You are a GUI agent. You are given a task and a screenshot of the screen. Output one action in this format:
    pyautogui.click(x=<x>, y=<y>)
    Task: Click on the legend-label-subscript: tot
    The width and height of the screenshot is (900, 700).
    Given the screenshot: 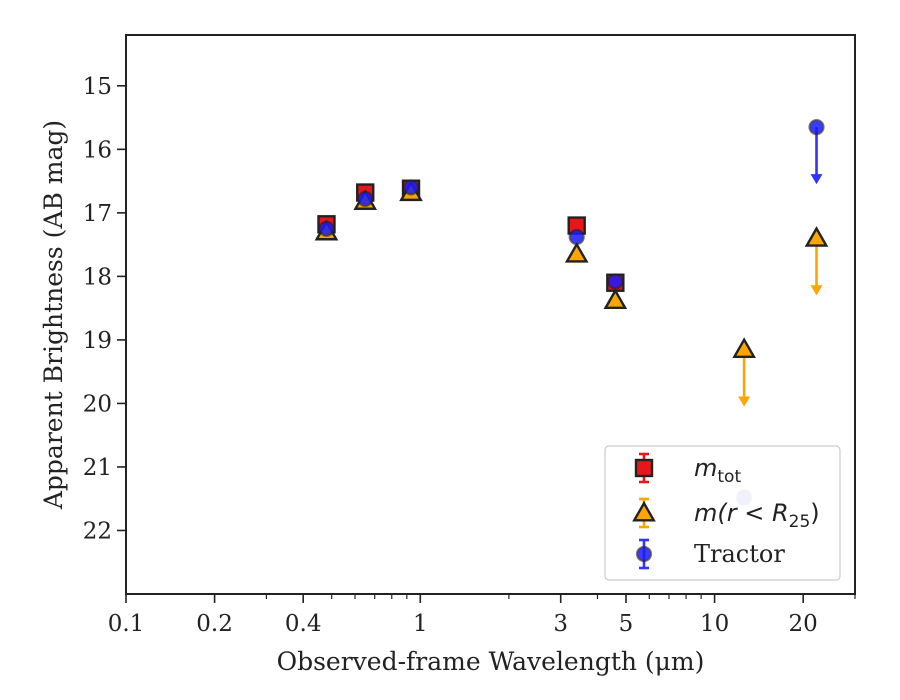 What is the action you would take?
    pyautogui.click(x=729, y=477)
    